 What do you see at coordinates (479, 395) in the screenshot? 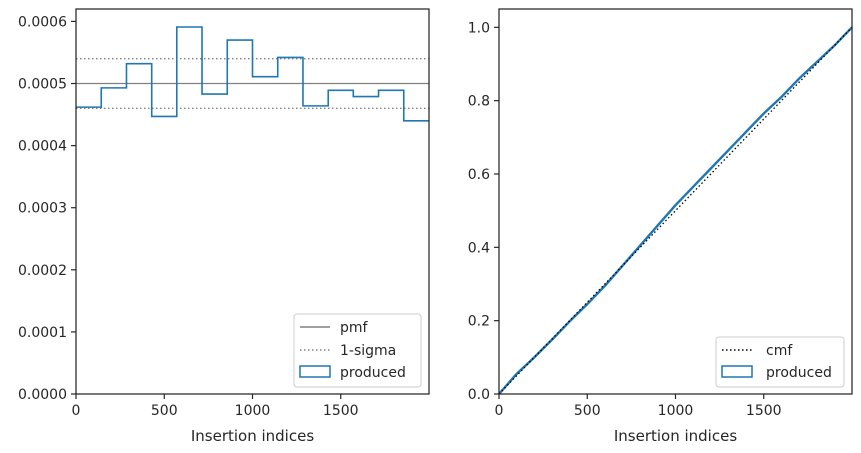
I see `cumulative-y-tick-label: 0.0` at bounding box center [479, 395].